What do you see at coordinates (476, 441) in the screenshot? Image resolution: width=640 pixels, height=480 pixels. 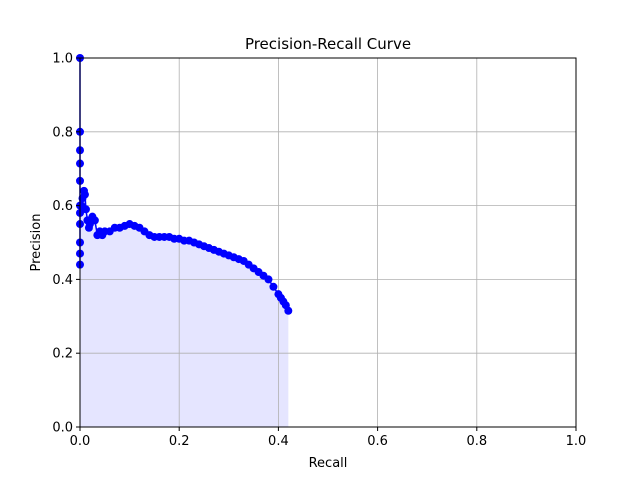 I see `x-tick-label: 0.8` at bounding box center [476, 441].